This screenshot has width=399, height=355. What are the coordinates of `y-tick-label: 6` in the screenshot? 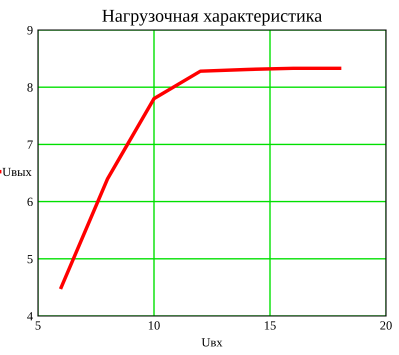 It's located at (30, 202).